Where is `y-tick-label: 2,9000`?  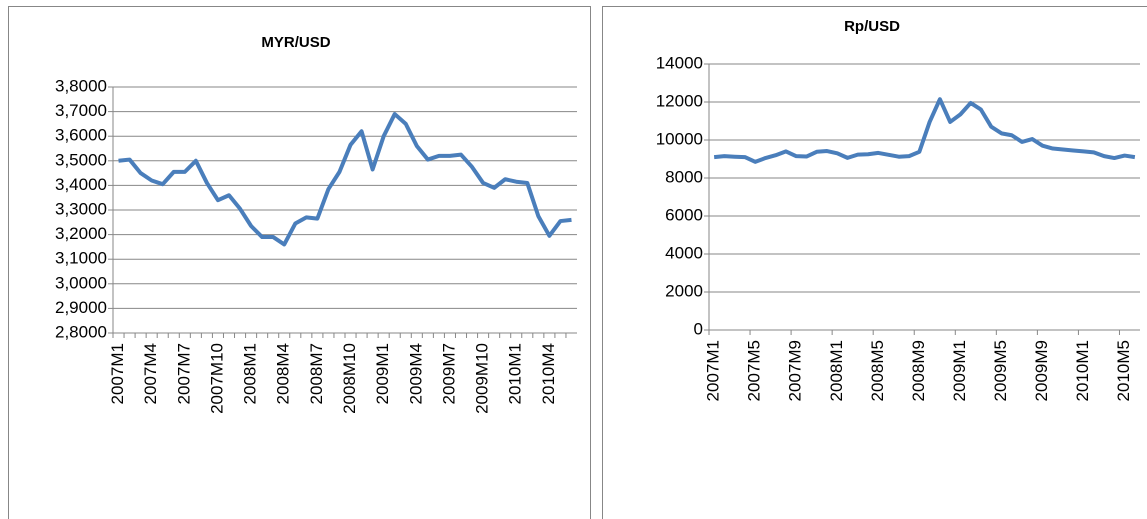
y-tick-label: 2,9000 is located at coordinates (81, 307).